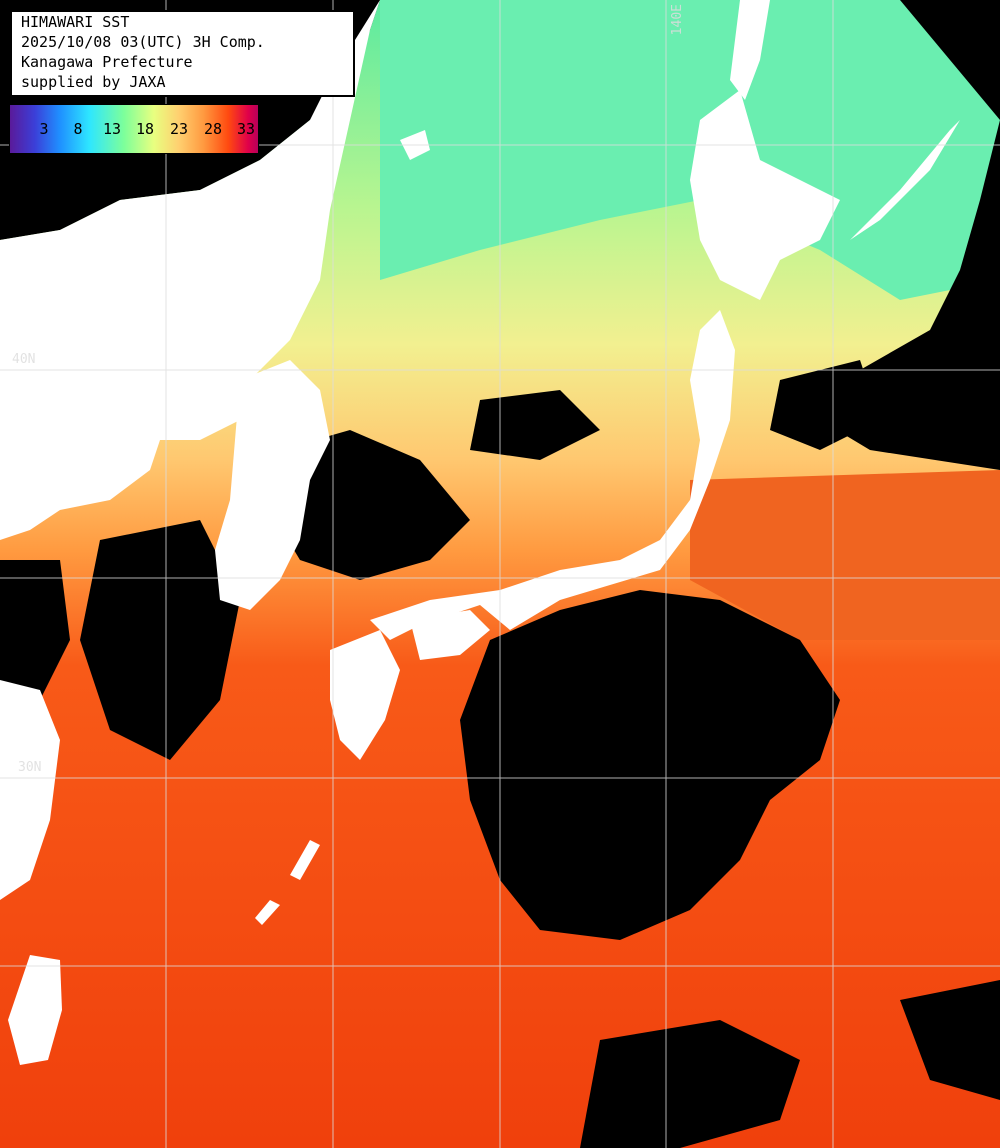 Image resolution: width=1000 pixels, height=1148 pixels. What do you see at coordinates (35, 1010) in the screenshot?
I see `taiwan` at bounding box center [35, 1010].